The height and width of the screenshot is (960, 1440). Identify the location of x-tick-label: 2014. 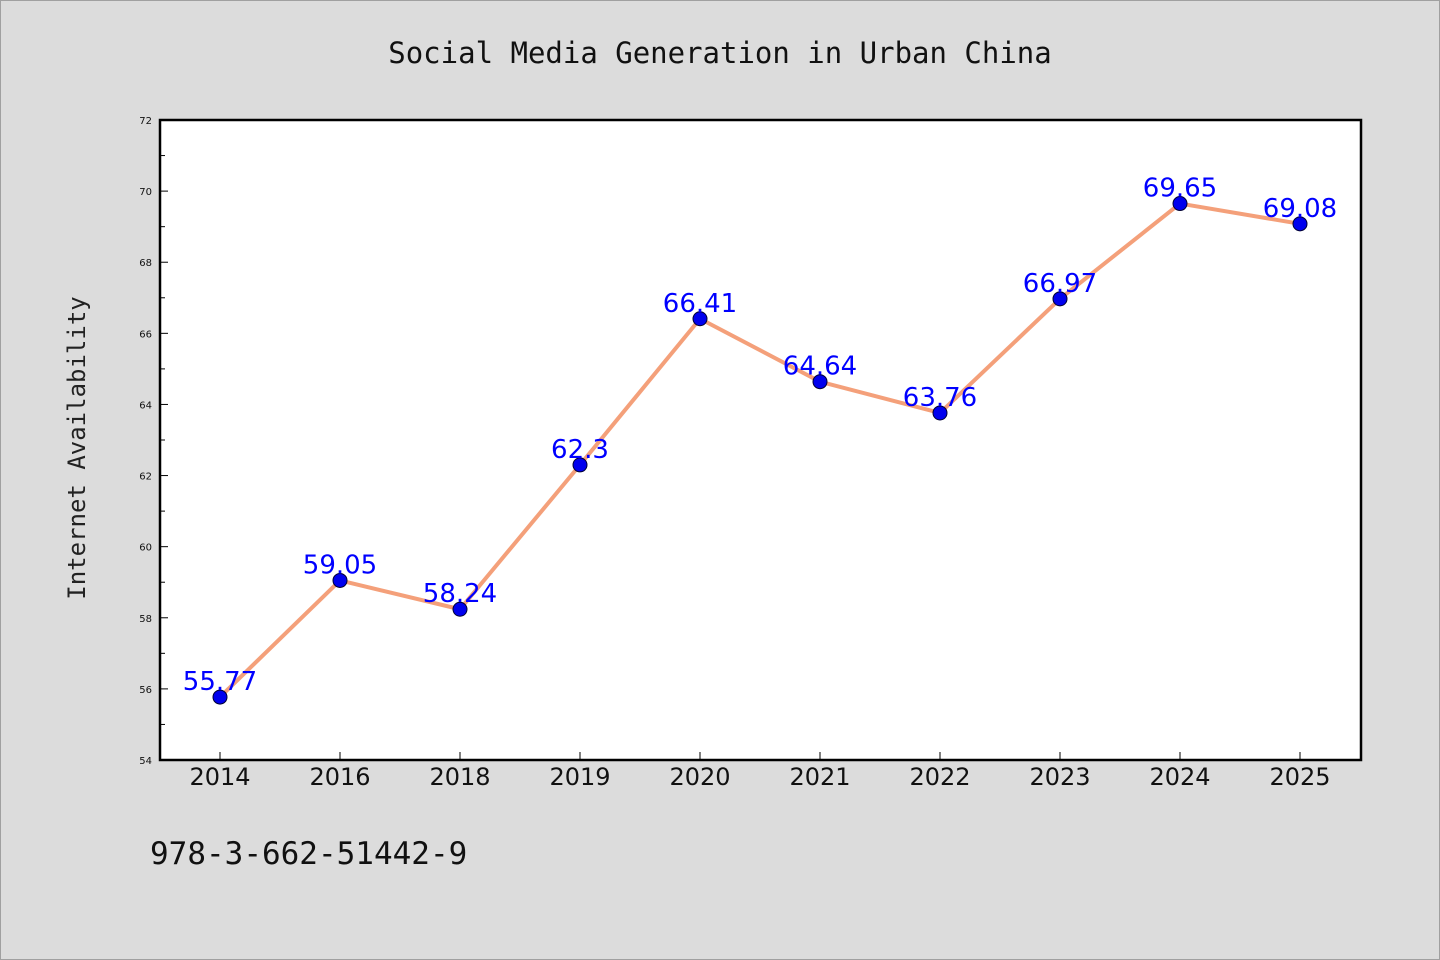
(219, 777).